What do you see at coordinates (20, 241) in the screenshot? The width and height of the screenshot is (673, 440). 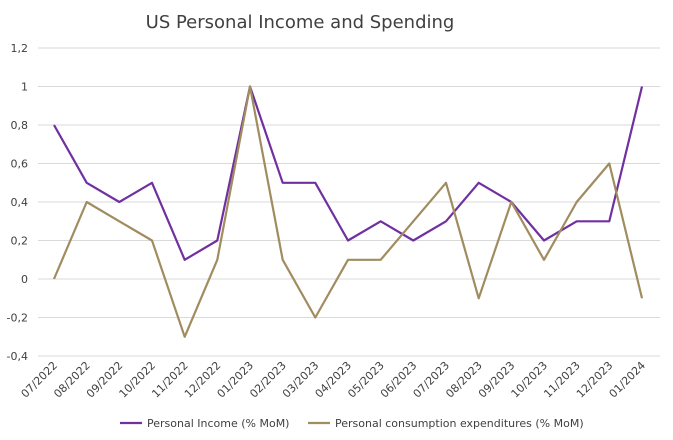 I see `y-tick-label: 0,2` at bounding box center [20, 241].